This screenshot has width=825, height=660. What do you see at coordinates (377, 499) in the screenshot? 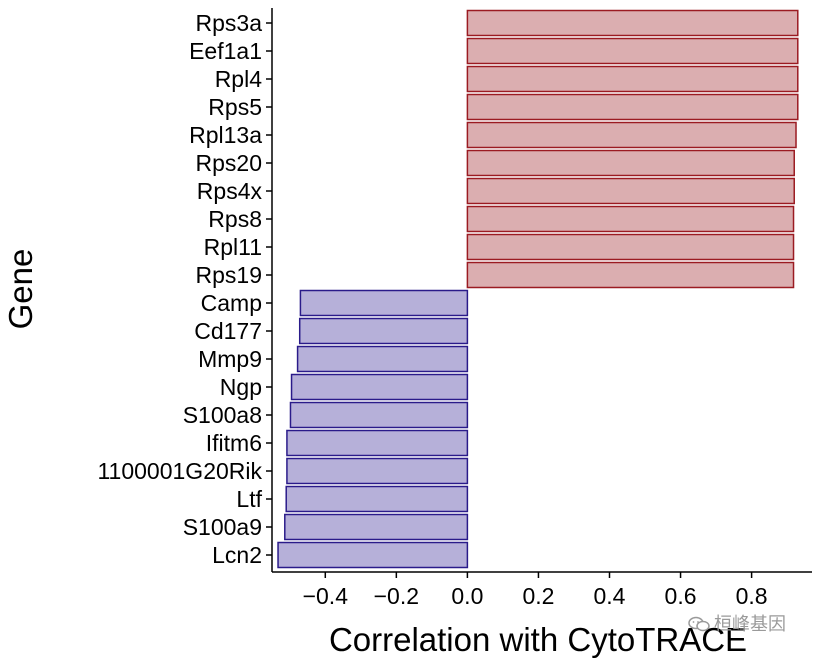
I see `bar-Ltf` at bounding box center [377, 499].